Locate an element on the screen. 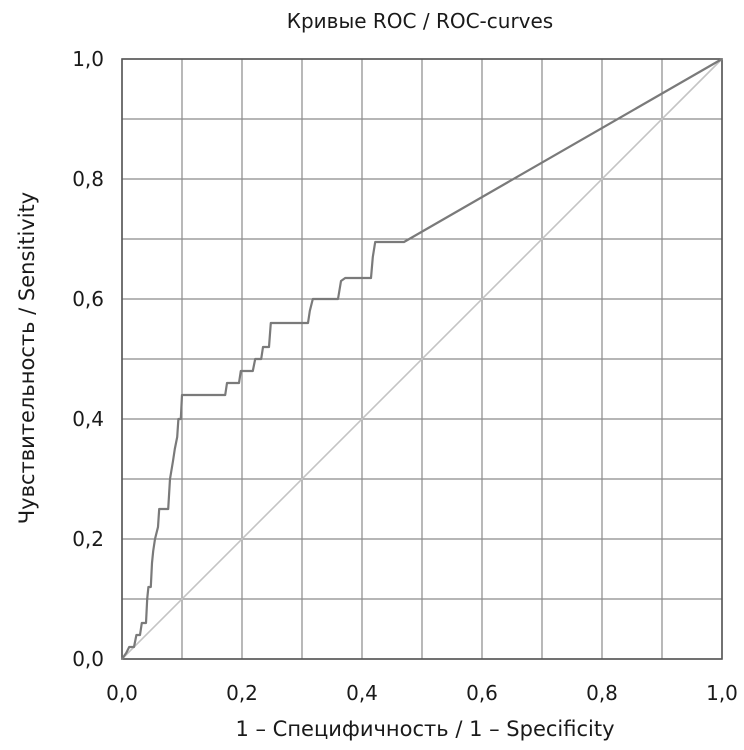 Image resolution: width=744 pixels, height=750 pixels. chart-title: Кривые ROC / ROC-curves is located at coordinates (420, 21).